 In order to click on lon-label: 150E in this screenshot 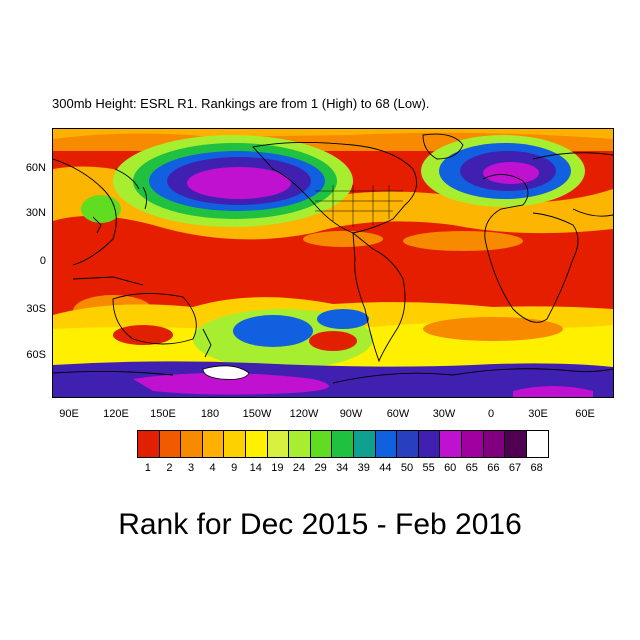, I will do `click(163, 414)`.